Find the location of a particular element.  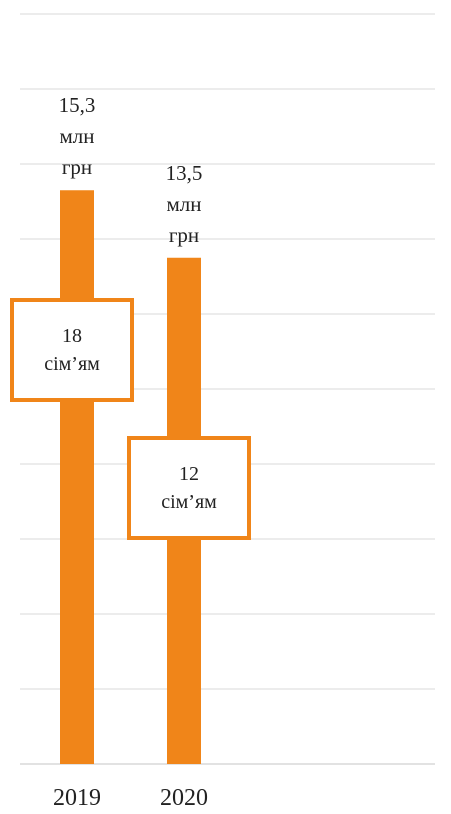

families-count: 18 is located at coordinates (72, 336).